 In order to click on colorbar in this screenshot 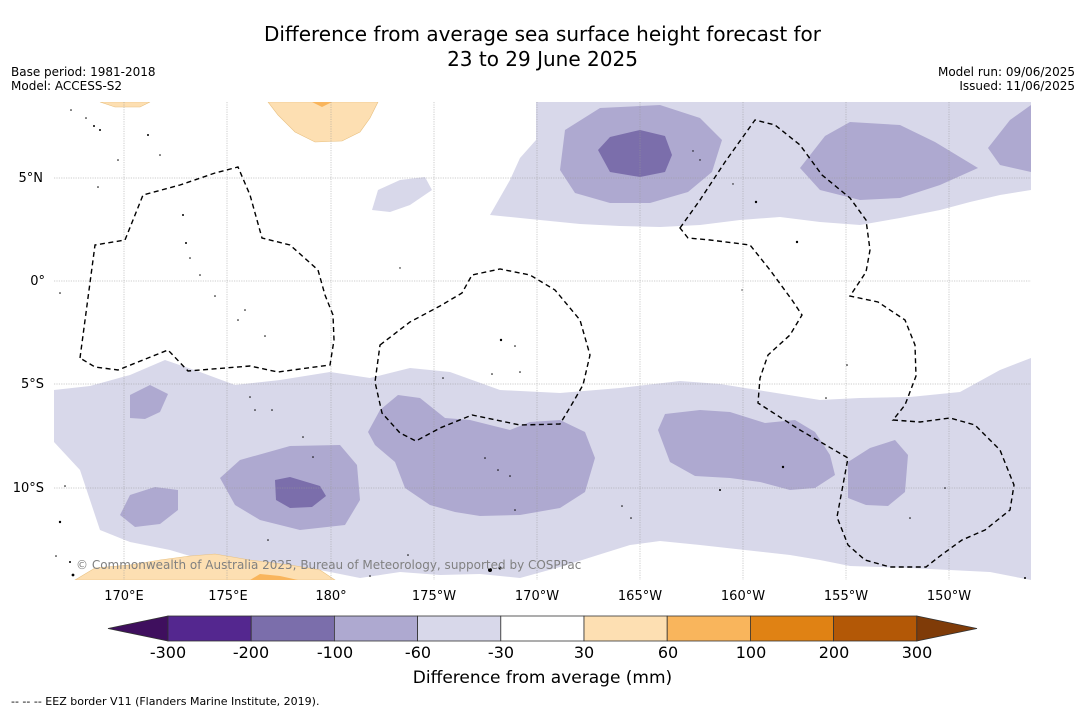, I will do `click(542, 628)`.